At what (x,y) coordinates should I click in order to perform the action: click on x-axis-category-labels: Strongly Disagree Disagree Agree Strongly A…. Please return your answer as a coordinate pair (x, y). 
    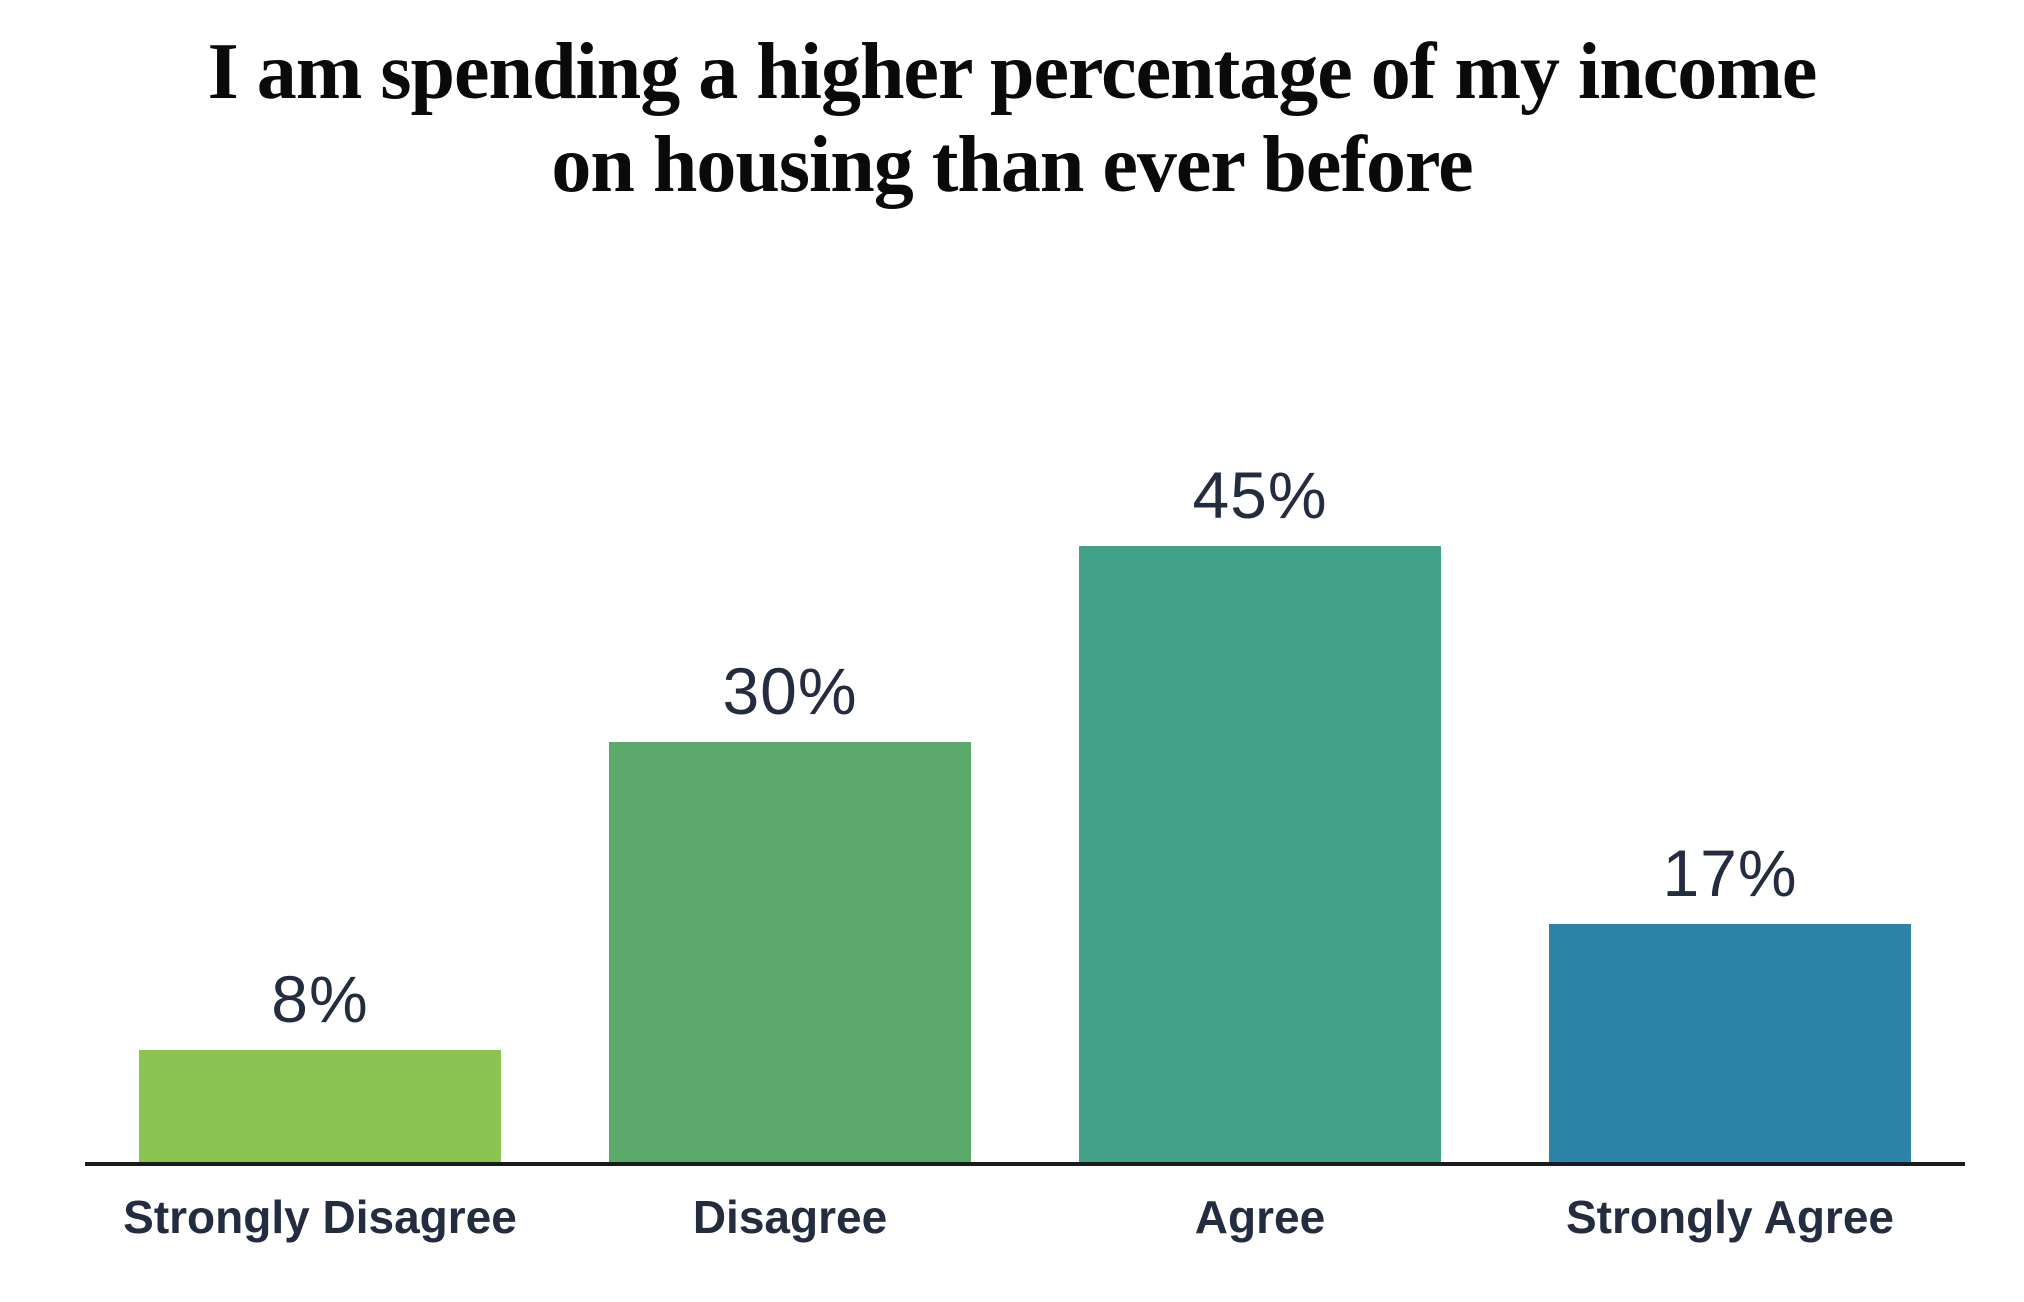
    Looking at the image, I should click on (1025, 1204).